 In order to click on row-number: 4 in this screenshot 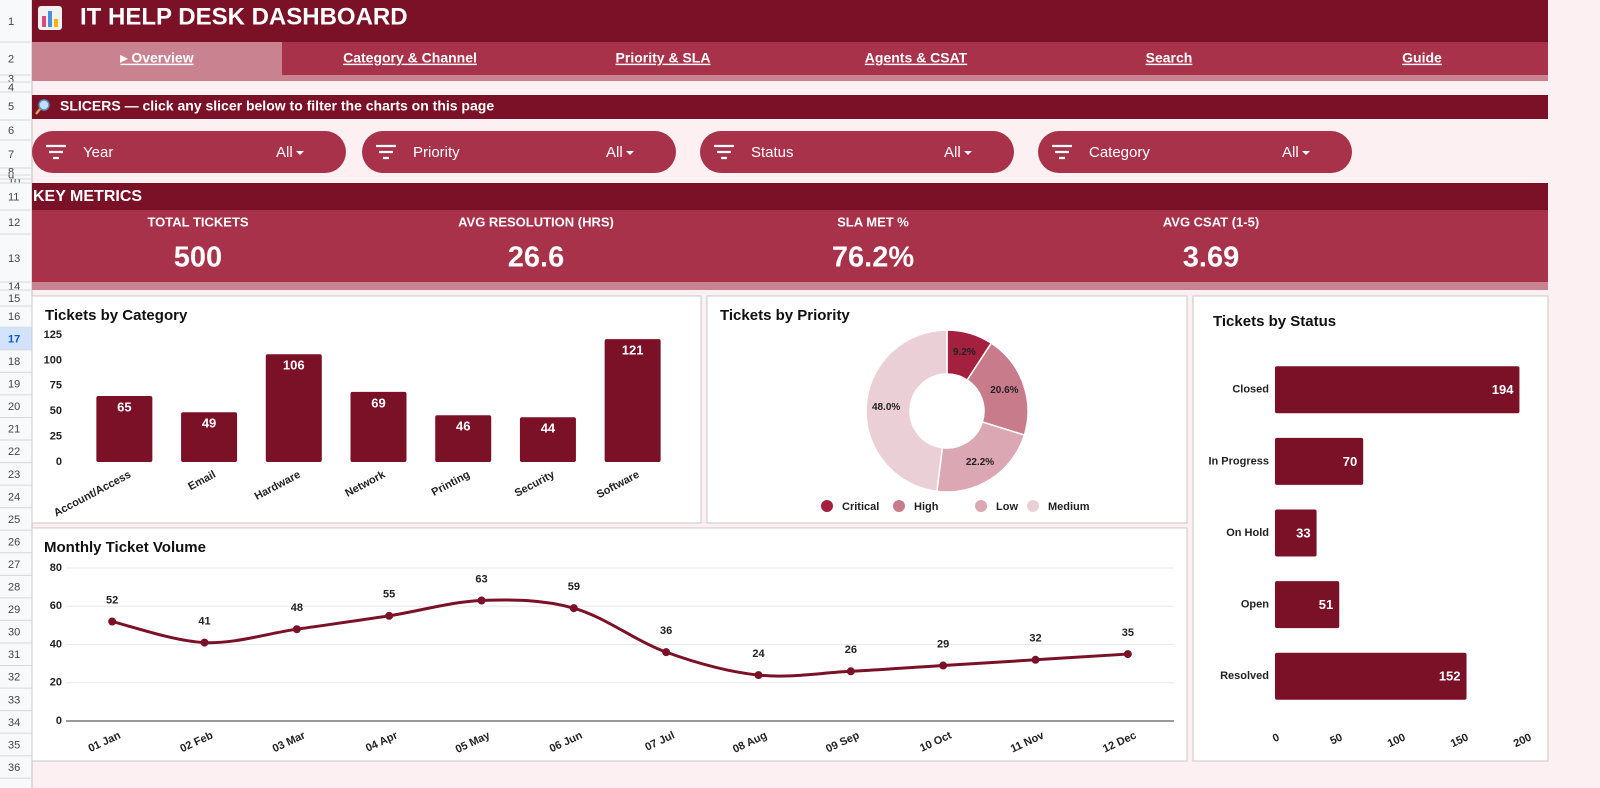, I will do `click(11, 88)`.